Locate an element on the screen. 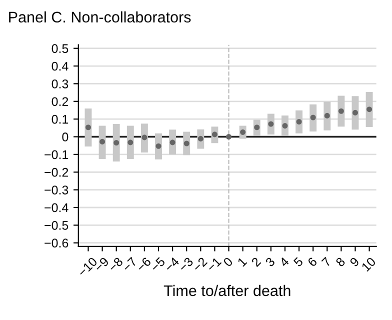 The image size is (392, 320). x-tick-label: 10 is located at coordinates (368, 264).